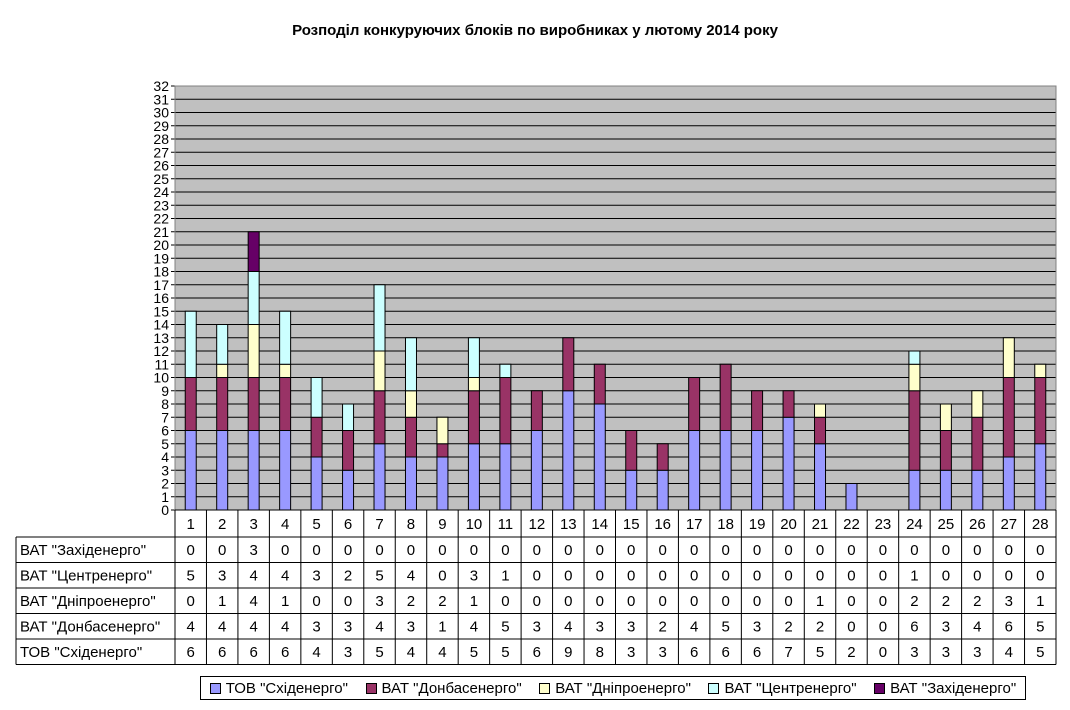 This screenshot has height=710, width=1070. I want to click on y-tick-label: 7, so click(165, 417).